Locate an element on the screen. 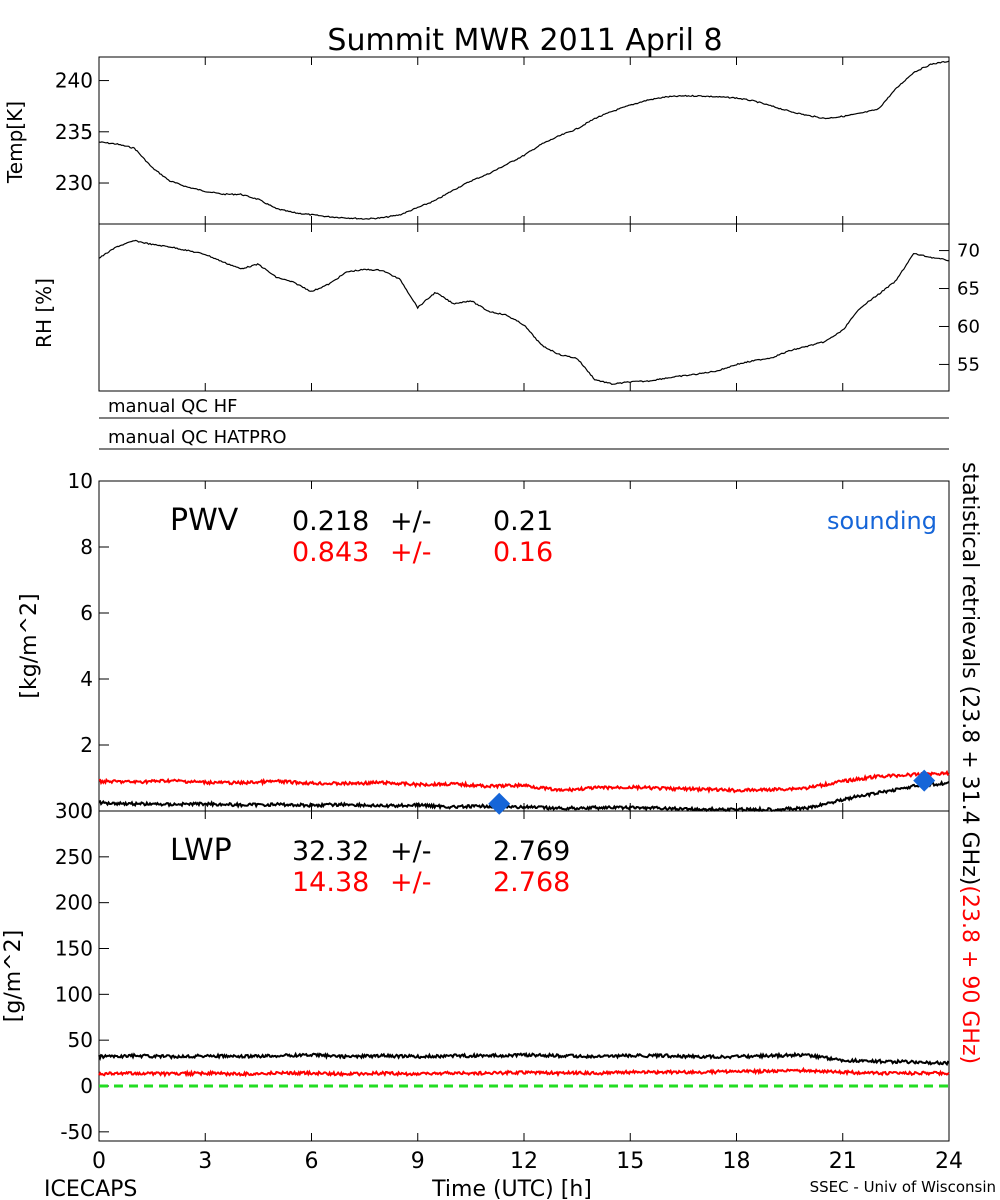 The height and width of the screenshot is (1200, 1000). pwv-ylabel: [kg/m^2] is located at coordinates (29, 645).